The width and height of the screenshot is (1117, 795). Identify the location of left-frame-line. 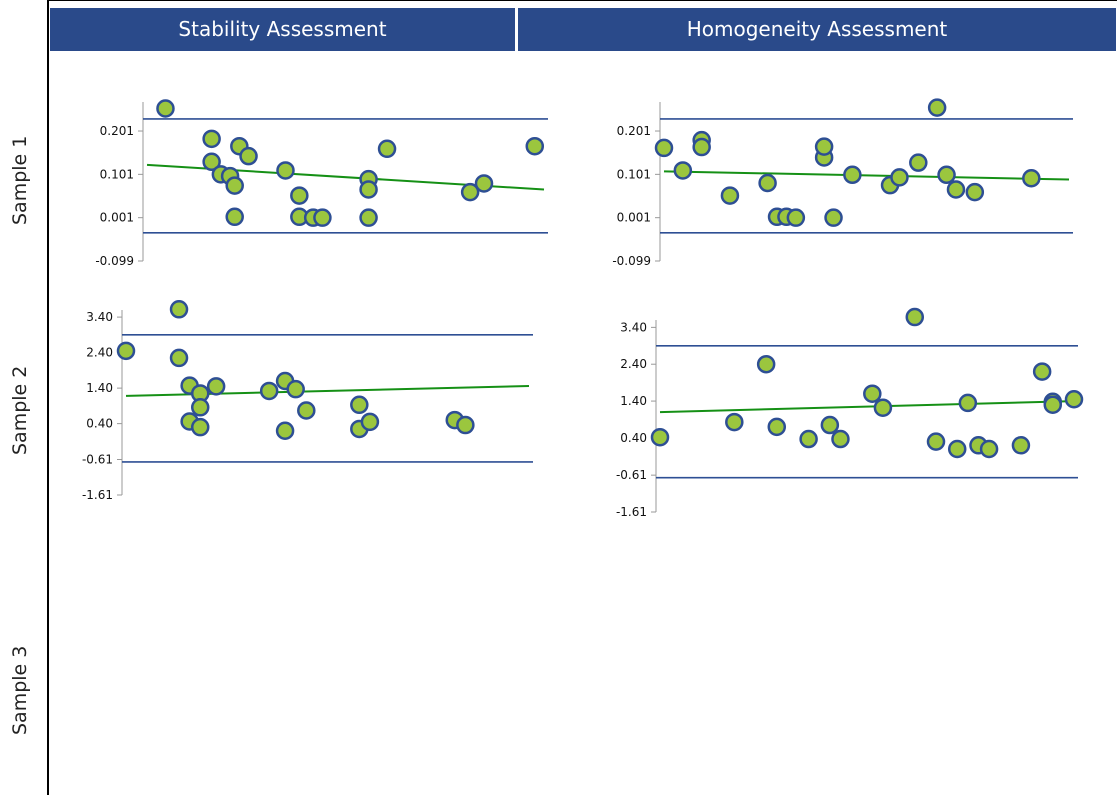
(48, 397).